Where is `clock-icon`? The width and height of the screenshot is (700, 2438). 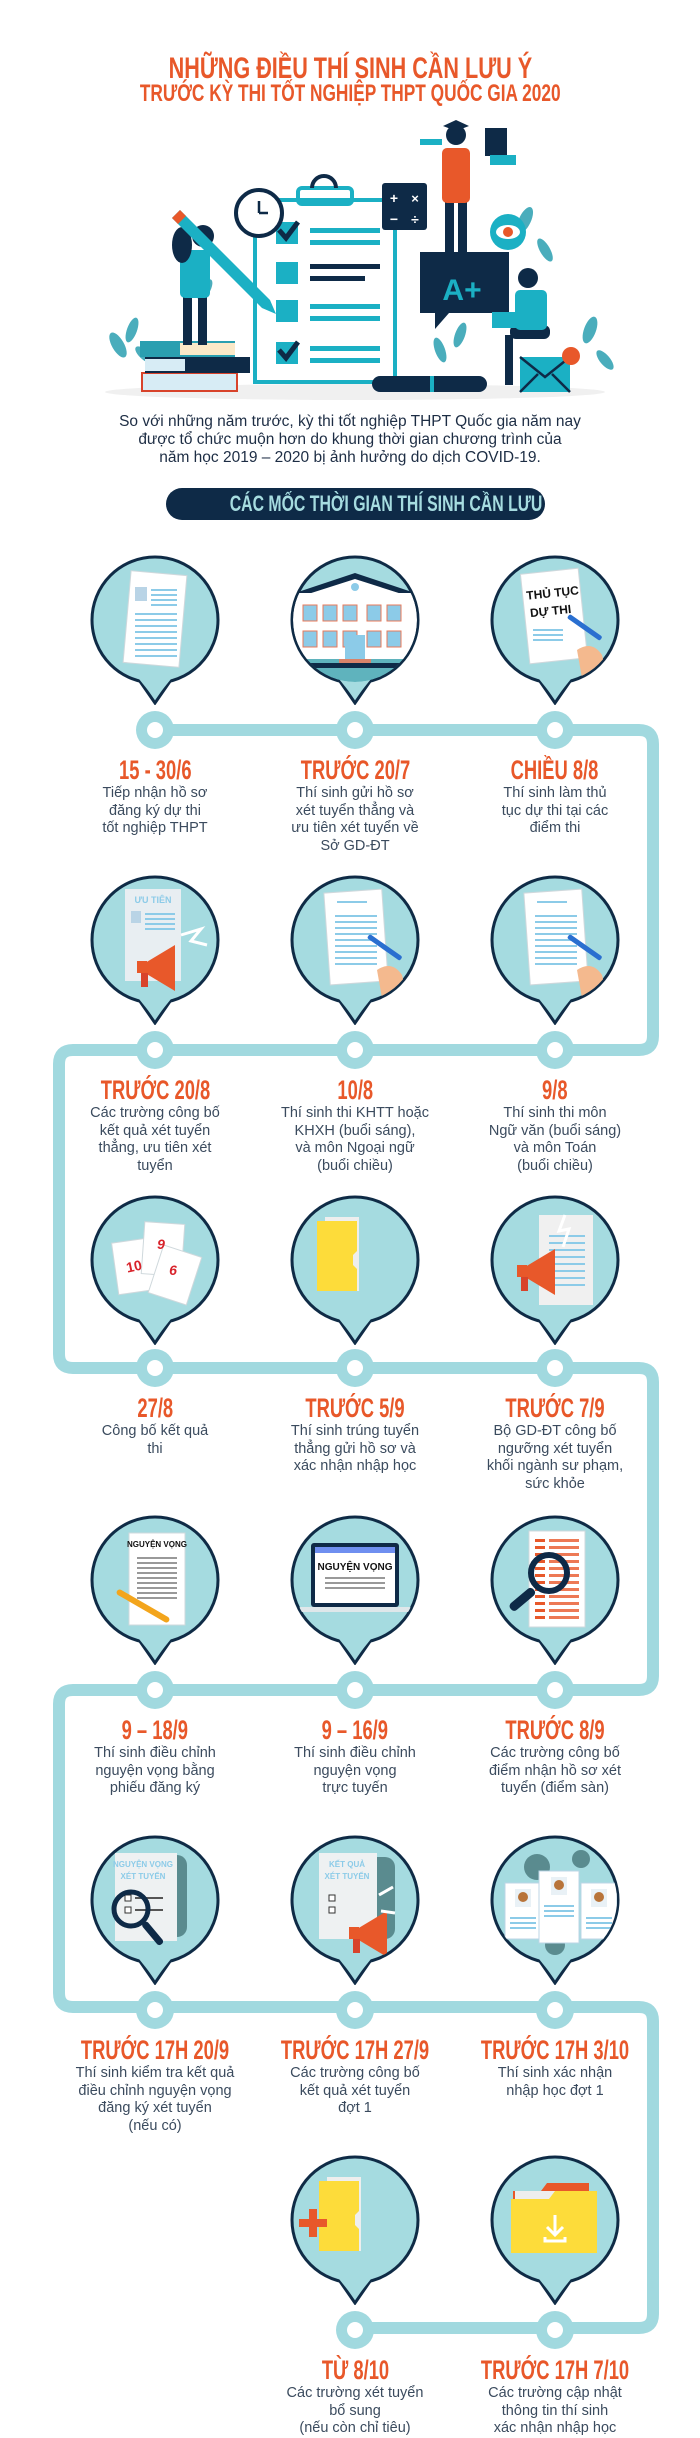
clock-icon is located at coordinates (259, 213).